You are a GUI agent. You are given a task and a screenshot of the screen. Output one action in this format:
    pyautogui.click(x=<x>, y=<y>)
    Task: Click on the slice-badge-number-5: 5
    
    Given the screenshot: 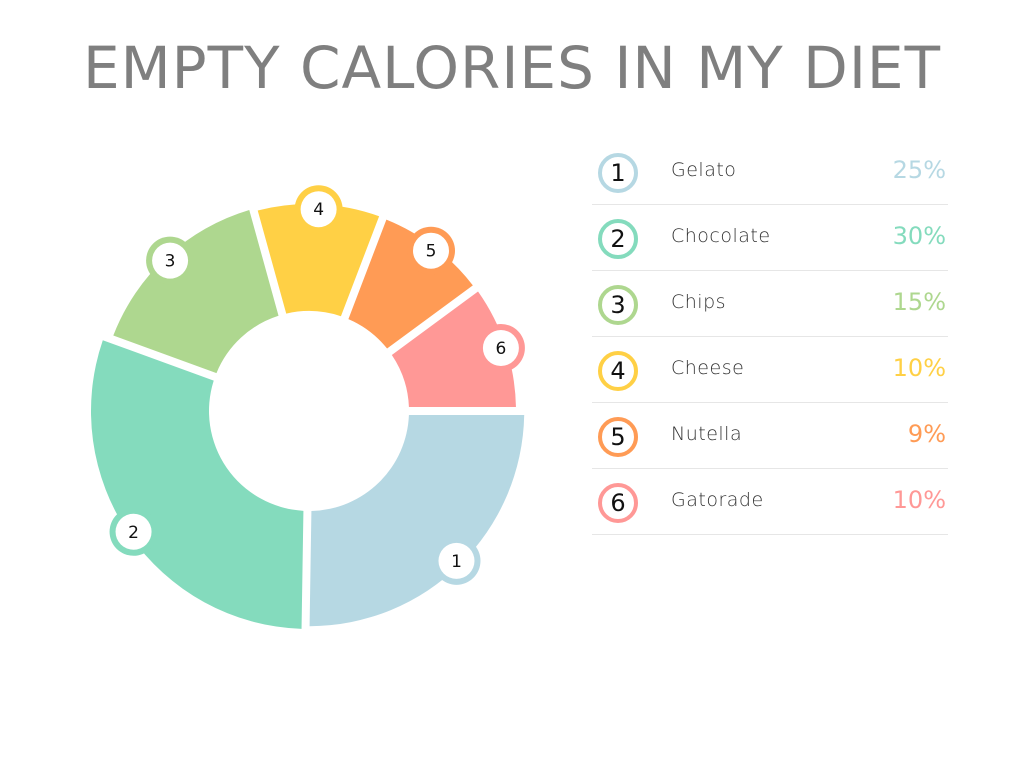 What is the action you would take?
    pyautogui.click(x=431, y=252)
    